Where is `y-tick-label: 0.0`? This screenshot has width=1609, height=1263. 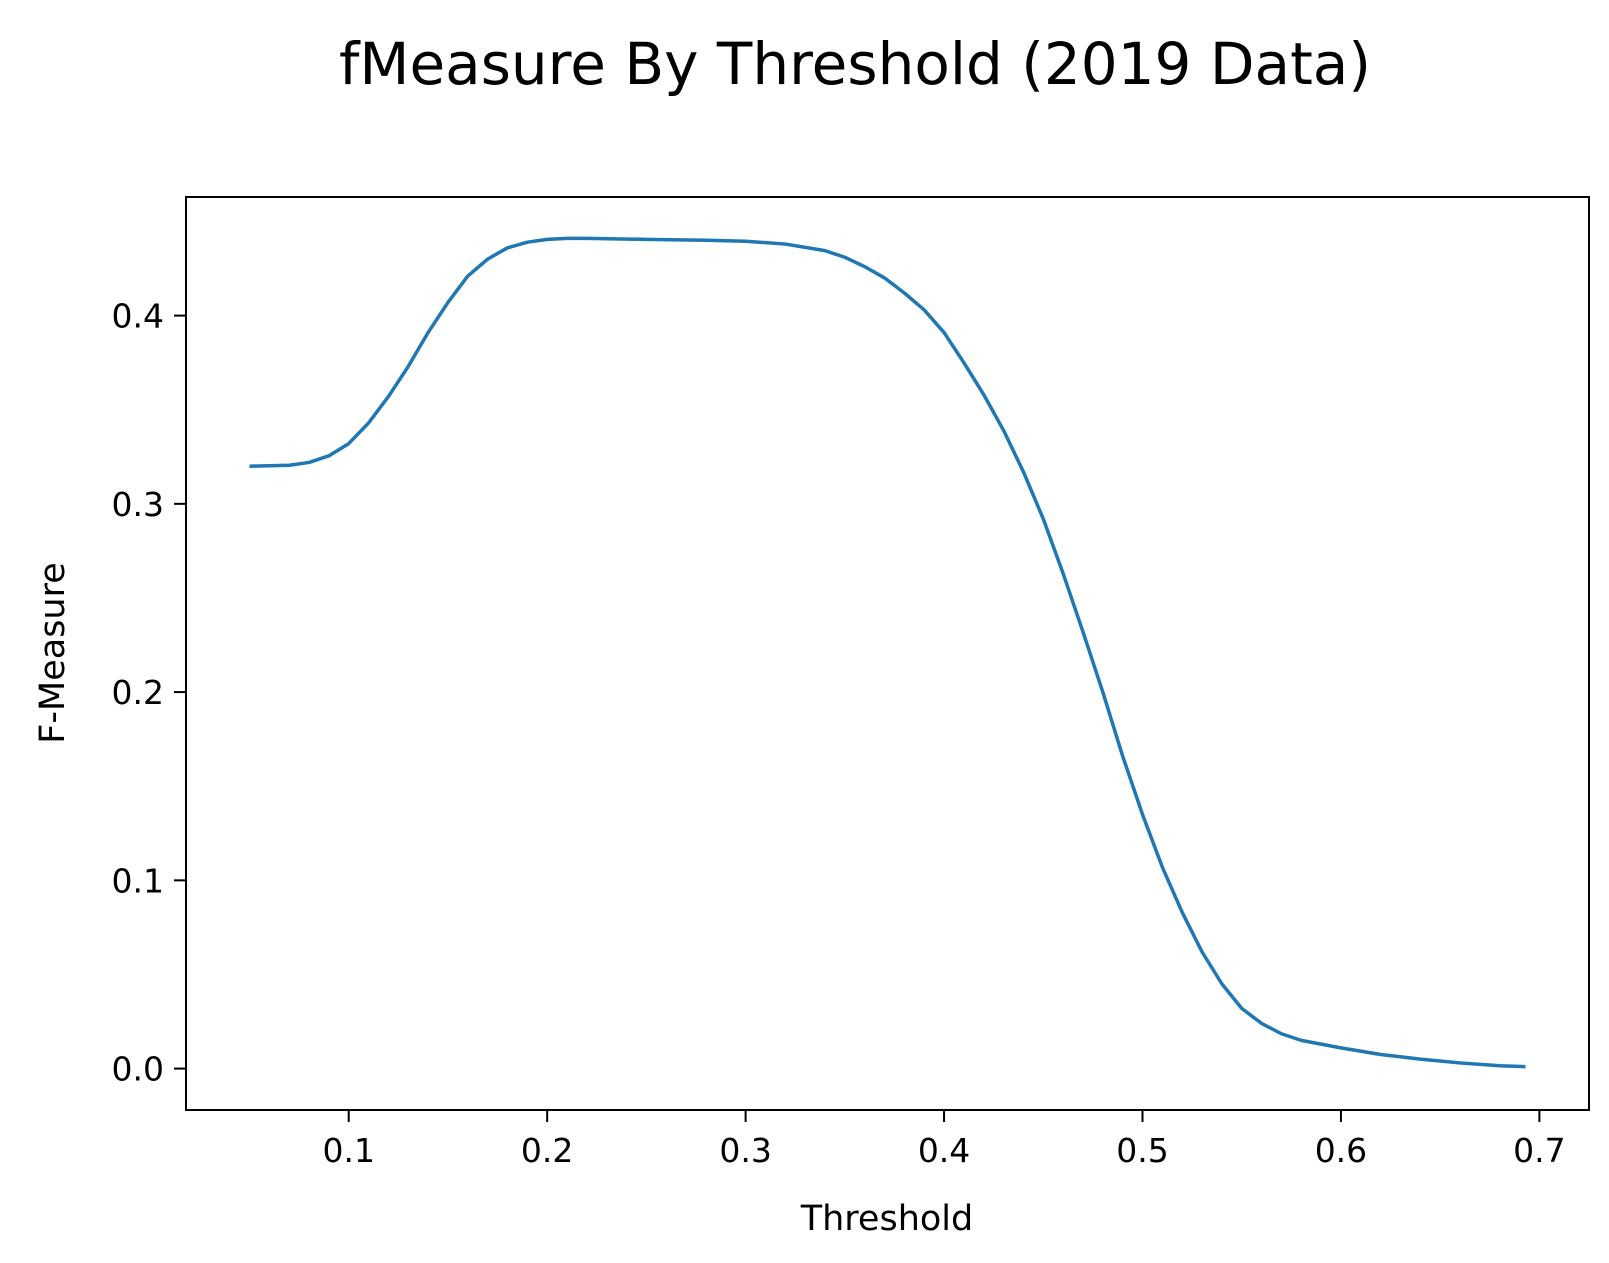 y-tick-label: 0.0 is located at coordinates (138, 1069).